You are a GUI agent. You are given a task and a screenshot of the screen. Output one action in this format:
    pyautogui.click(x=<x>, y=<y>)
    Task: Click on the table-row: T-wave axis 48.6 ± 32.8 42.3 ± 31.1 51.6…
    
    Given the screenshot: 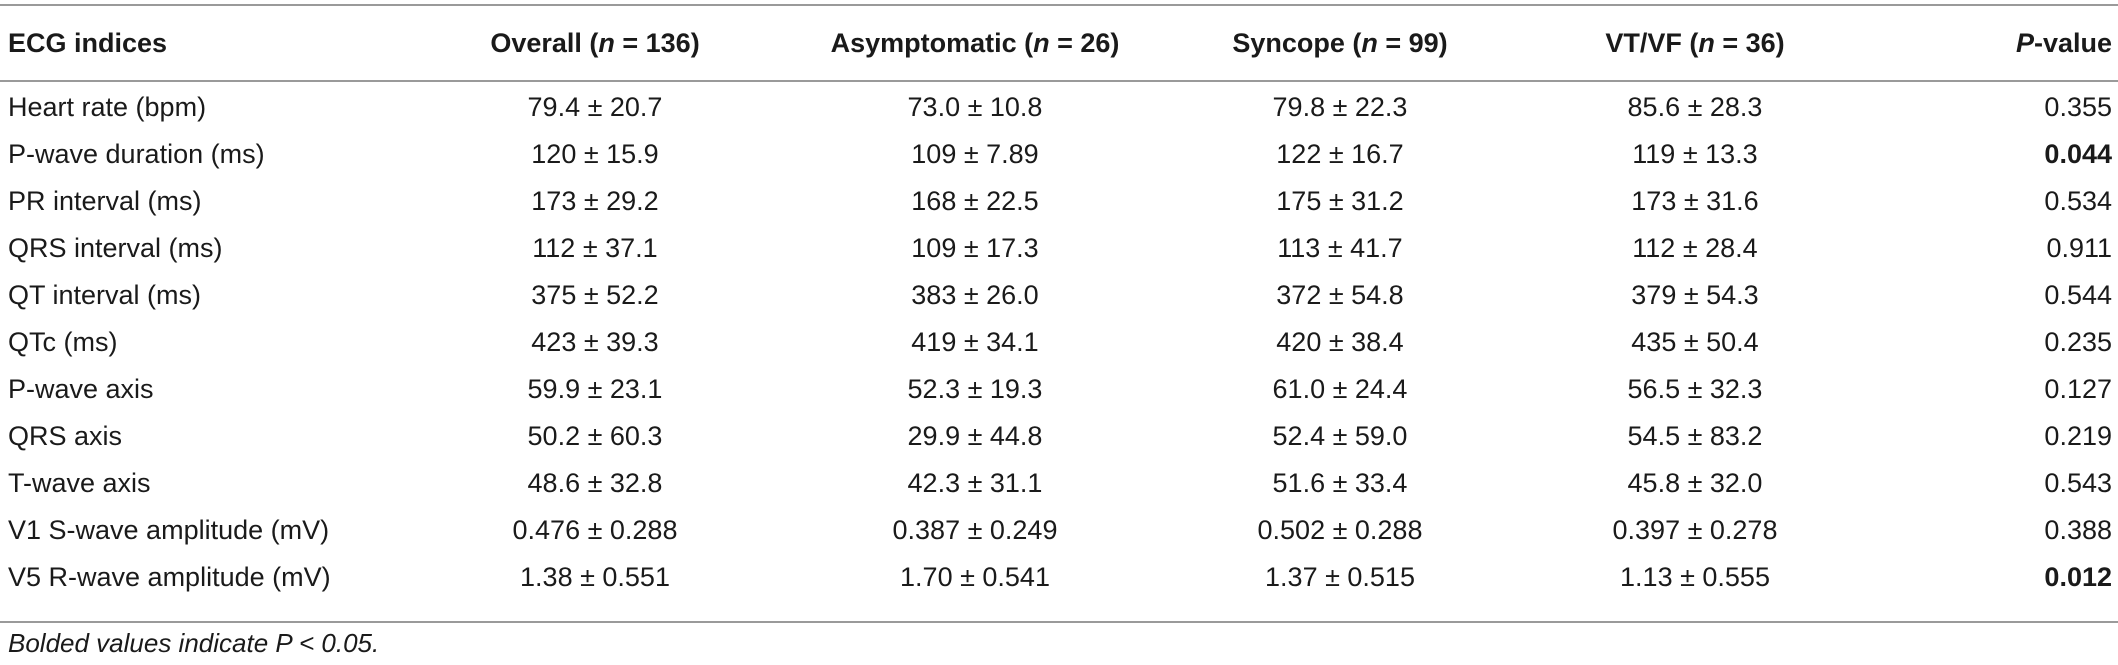 What is the action you would take?
    pyautogui.click(x=1059, y=483)
    